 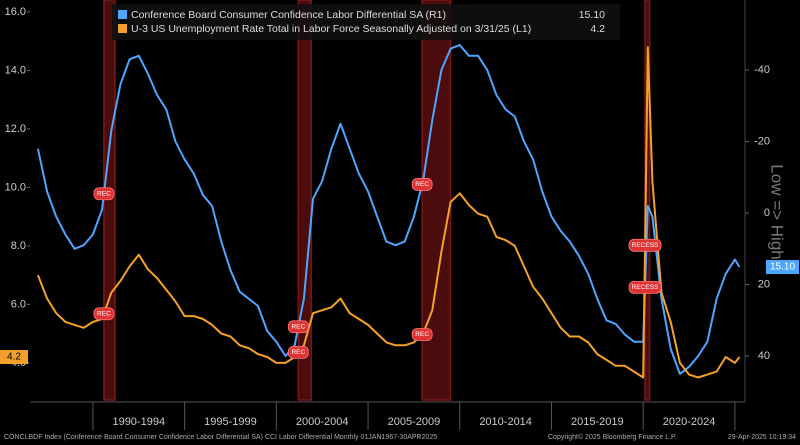 I want to click on x-period-label: 2020-2024, so click(x=689, y=422).